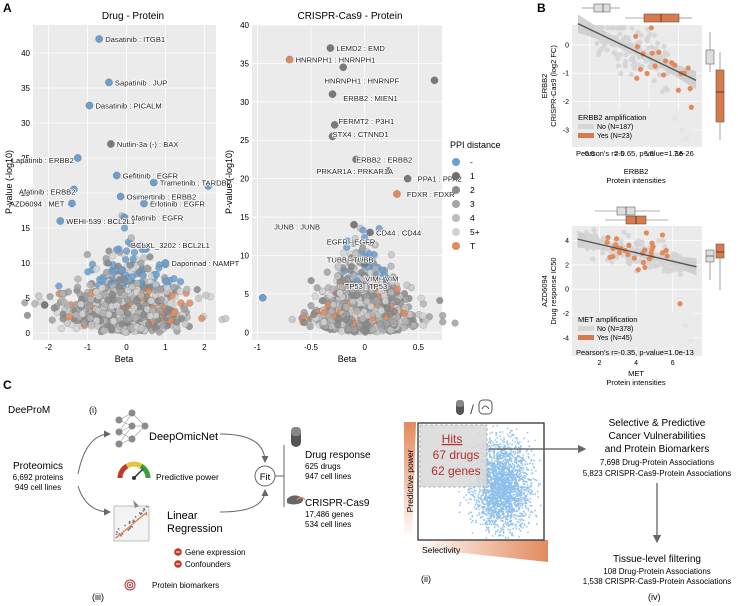 This screenshot has height=606, width=738. I want to click on hit-label: Osimertinib : ERBB2, so click(162, 197).